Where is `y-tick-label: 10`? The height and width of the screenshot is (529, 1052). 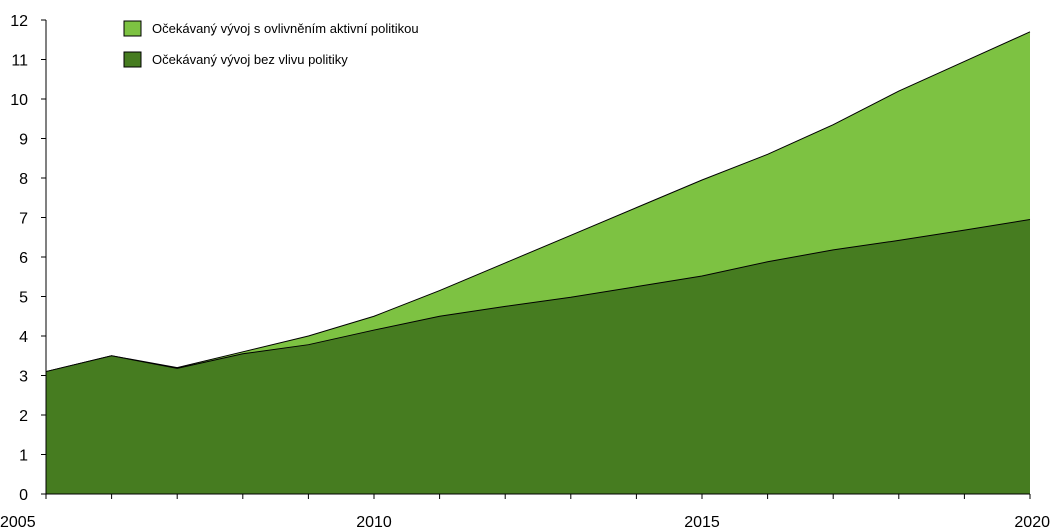 y-tick-label: 10 is located at coordinates (19, 100).